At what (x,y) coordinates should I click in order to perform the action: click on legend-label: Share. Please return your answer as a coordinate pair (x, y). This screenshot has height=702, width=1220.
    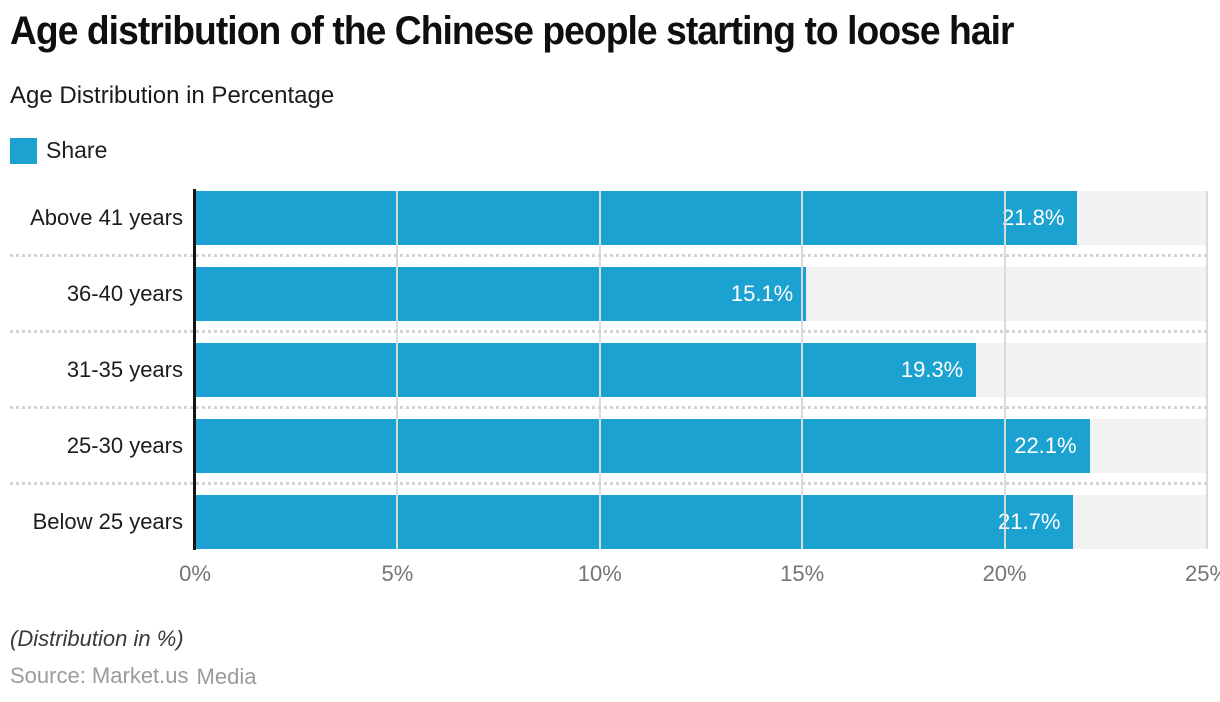
    Looking at the image, I should click on (77, 150).